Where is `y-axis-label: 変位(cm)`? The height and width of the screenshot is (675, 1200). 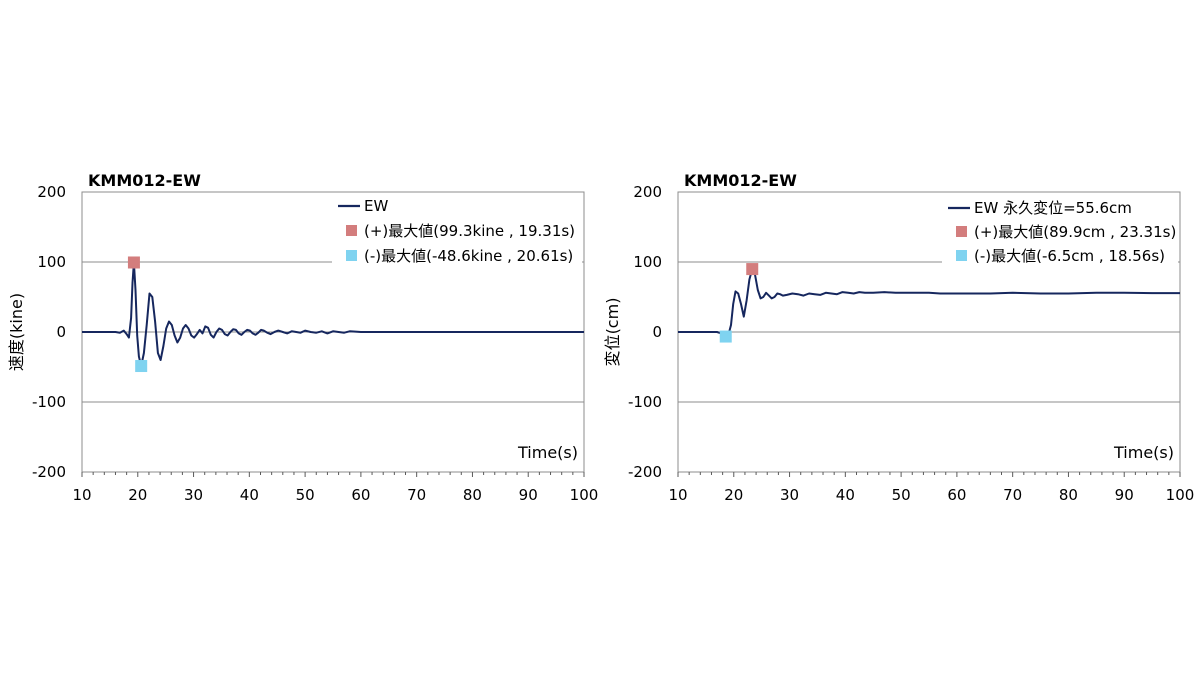 y-axis-label: 変位(cm) is located at coordinates (612, 332).